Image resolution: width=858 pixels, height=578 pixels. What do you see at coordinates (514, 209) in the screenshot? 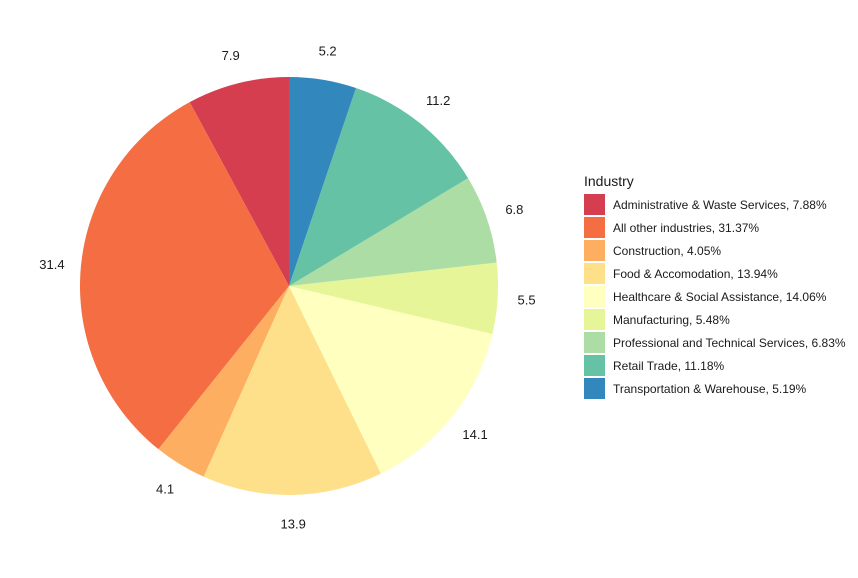
I see `slice-label-professional-and-technical-services: 6.8` at bounding box center [514, 209].